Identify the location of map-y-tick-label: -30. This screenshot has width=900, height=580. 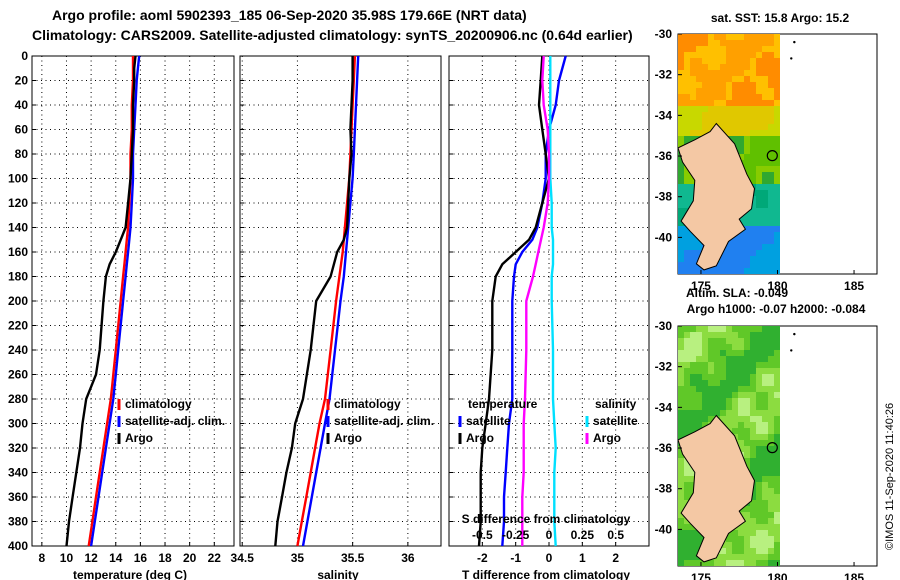
(664, 34).